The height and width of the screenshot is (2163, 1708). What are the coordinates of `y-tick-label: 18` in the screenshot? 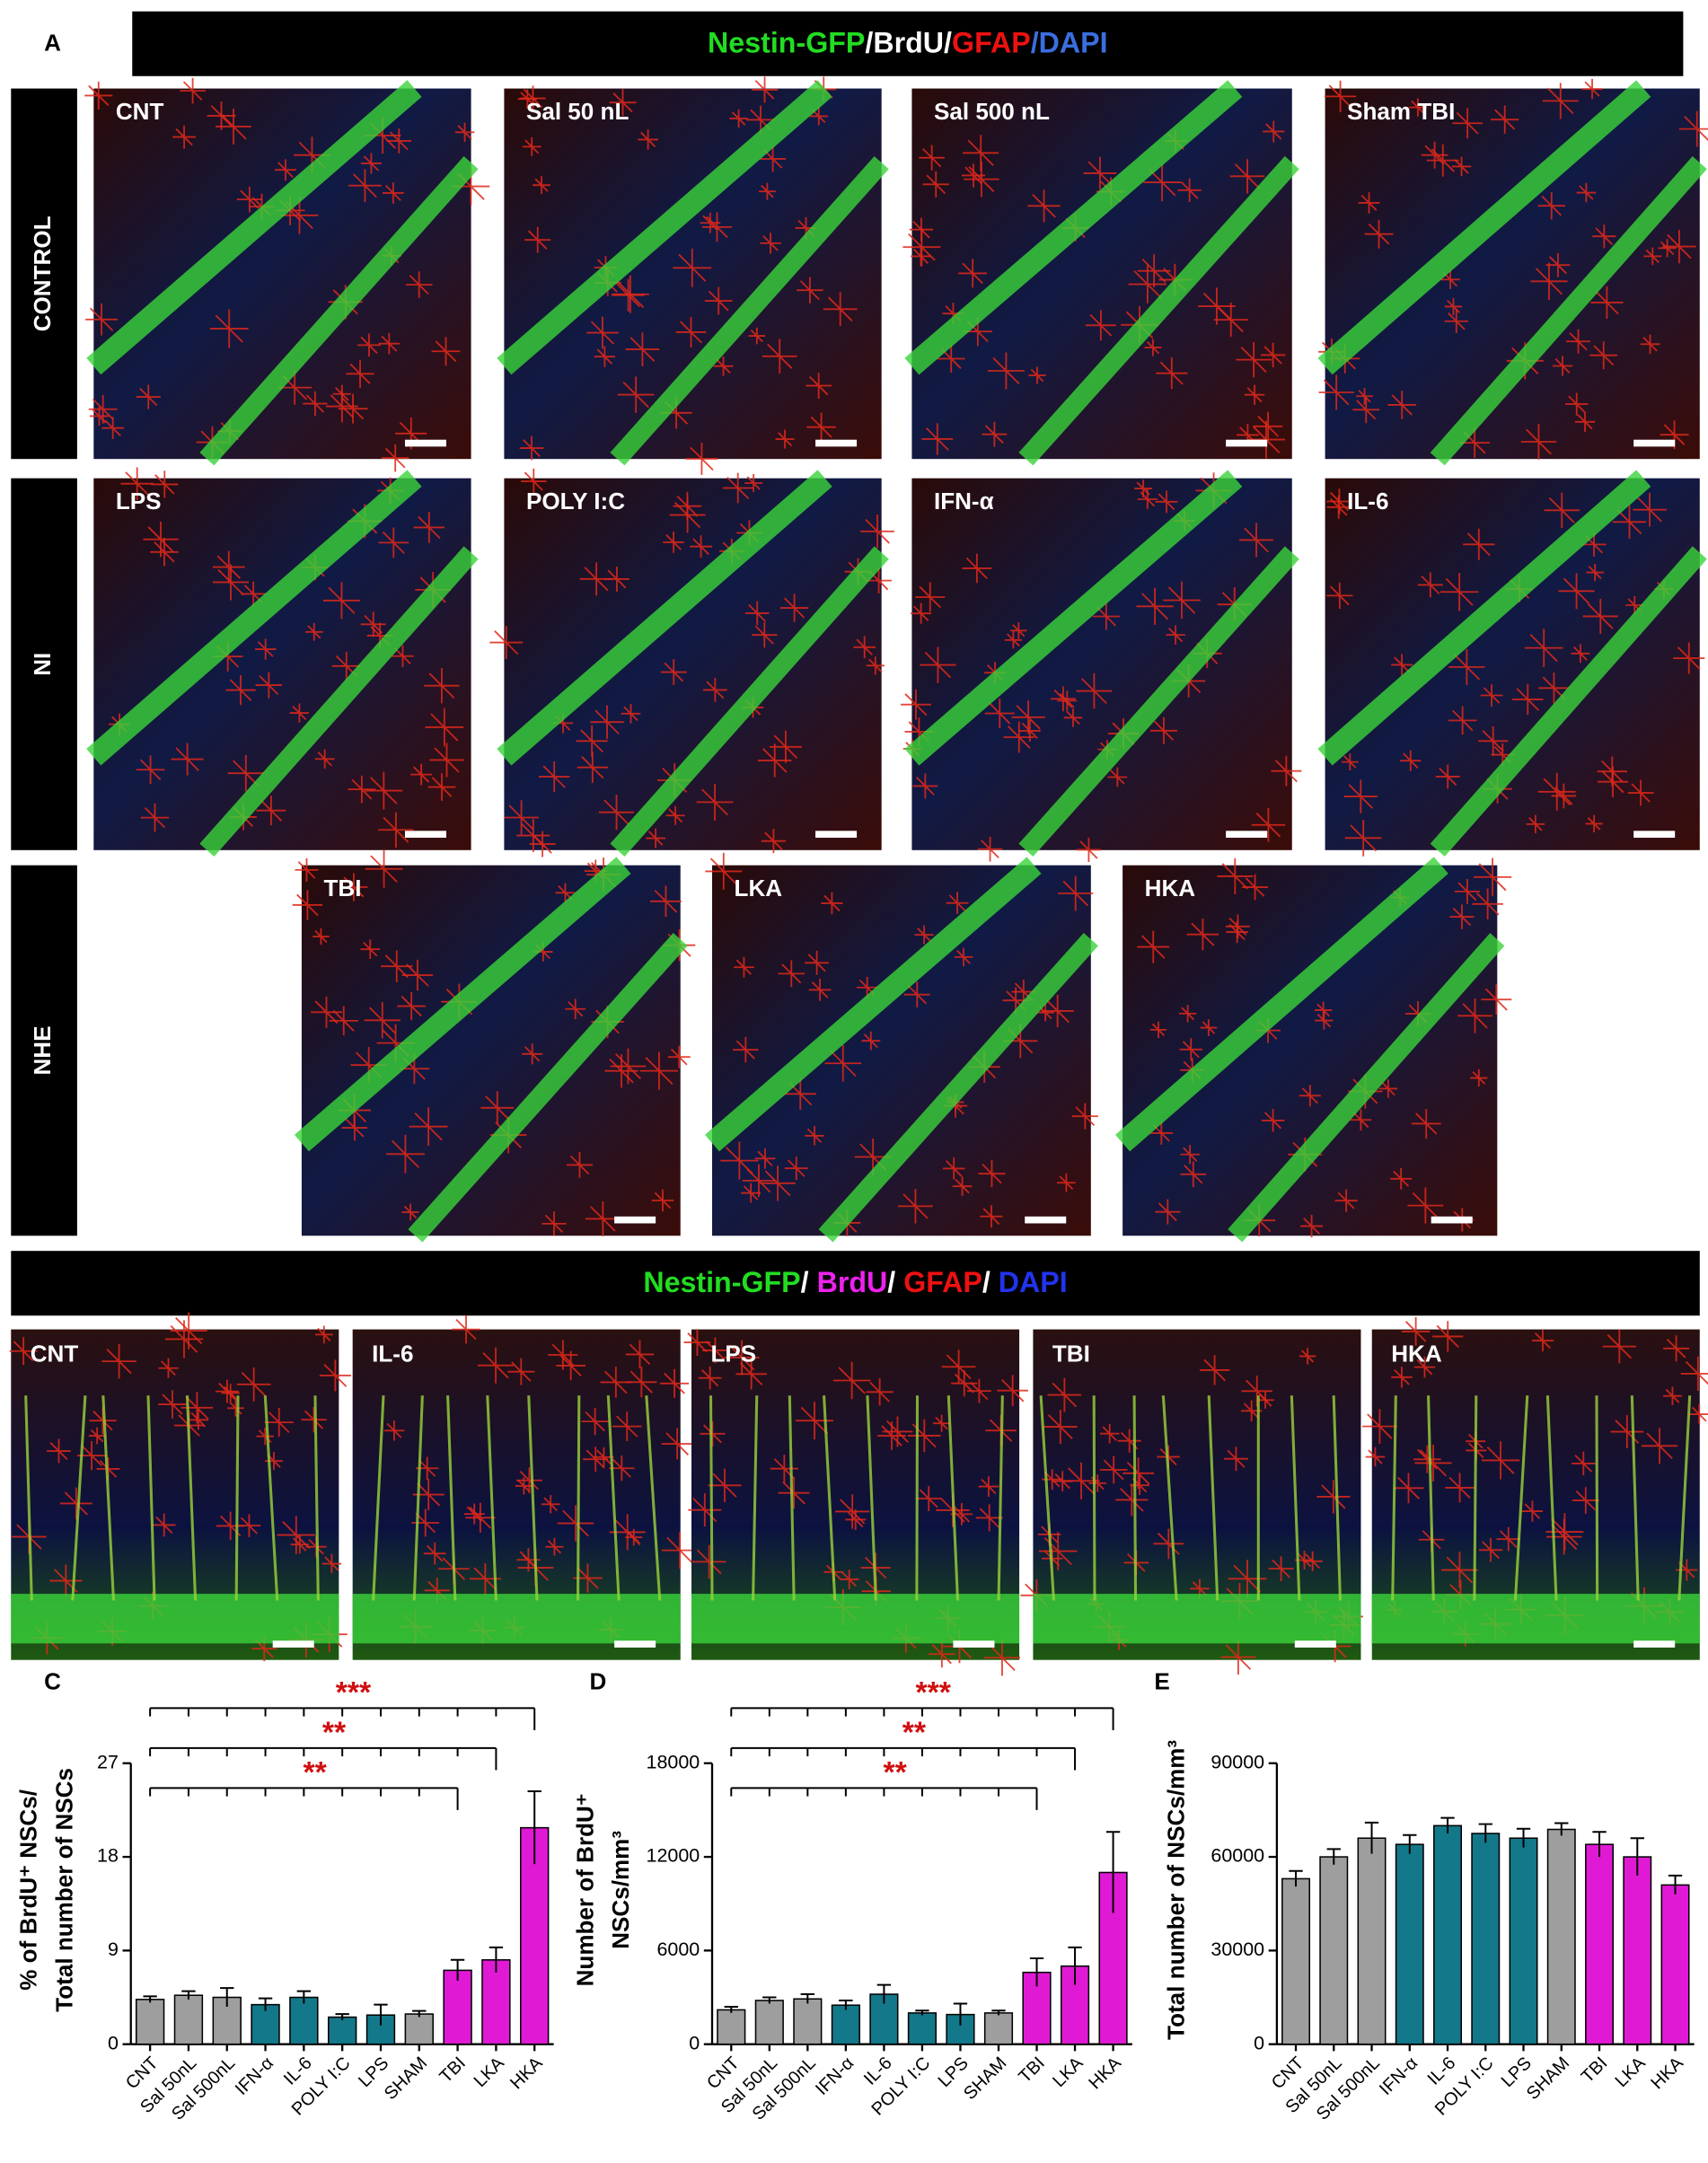 It's located at (108, 1856).